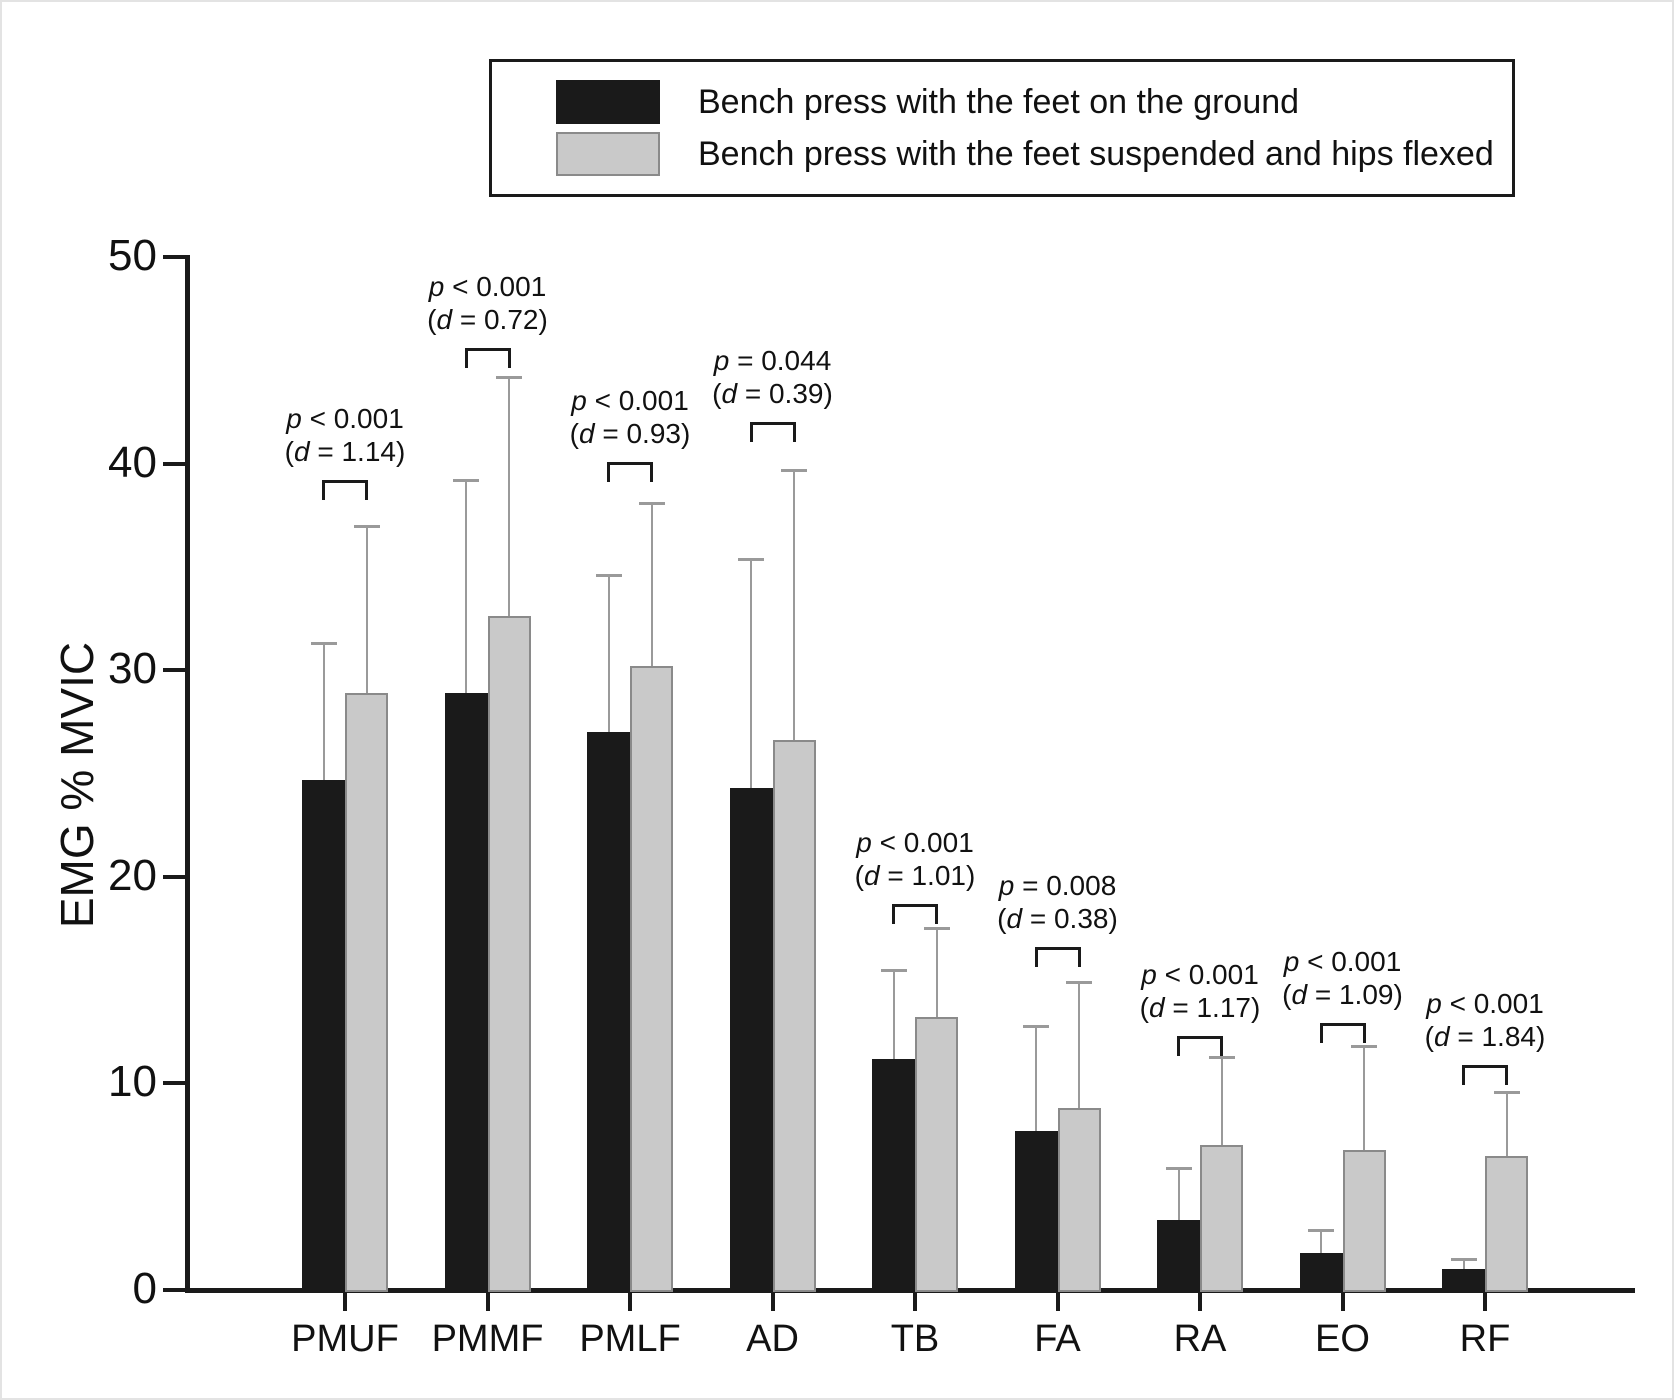 The width and height of the screenshot is (1674, 1400). Describe the element at coordinates (630, 1339) in the screenshot. I see `x-axis-label: PMLF` at that location.